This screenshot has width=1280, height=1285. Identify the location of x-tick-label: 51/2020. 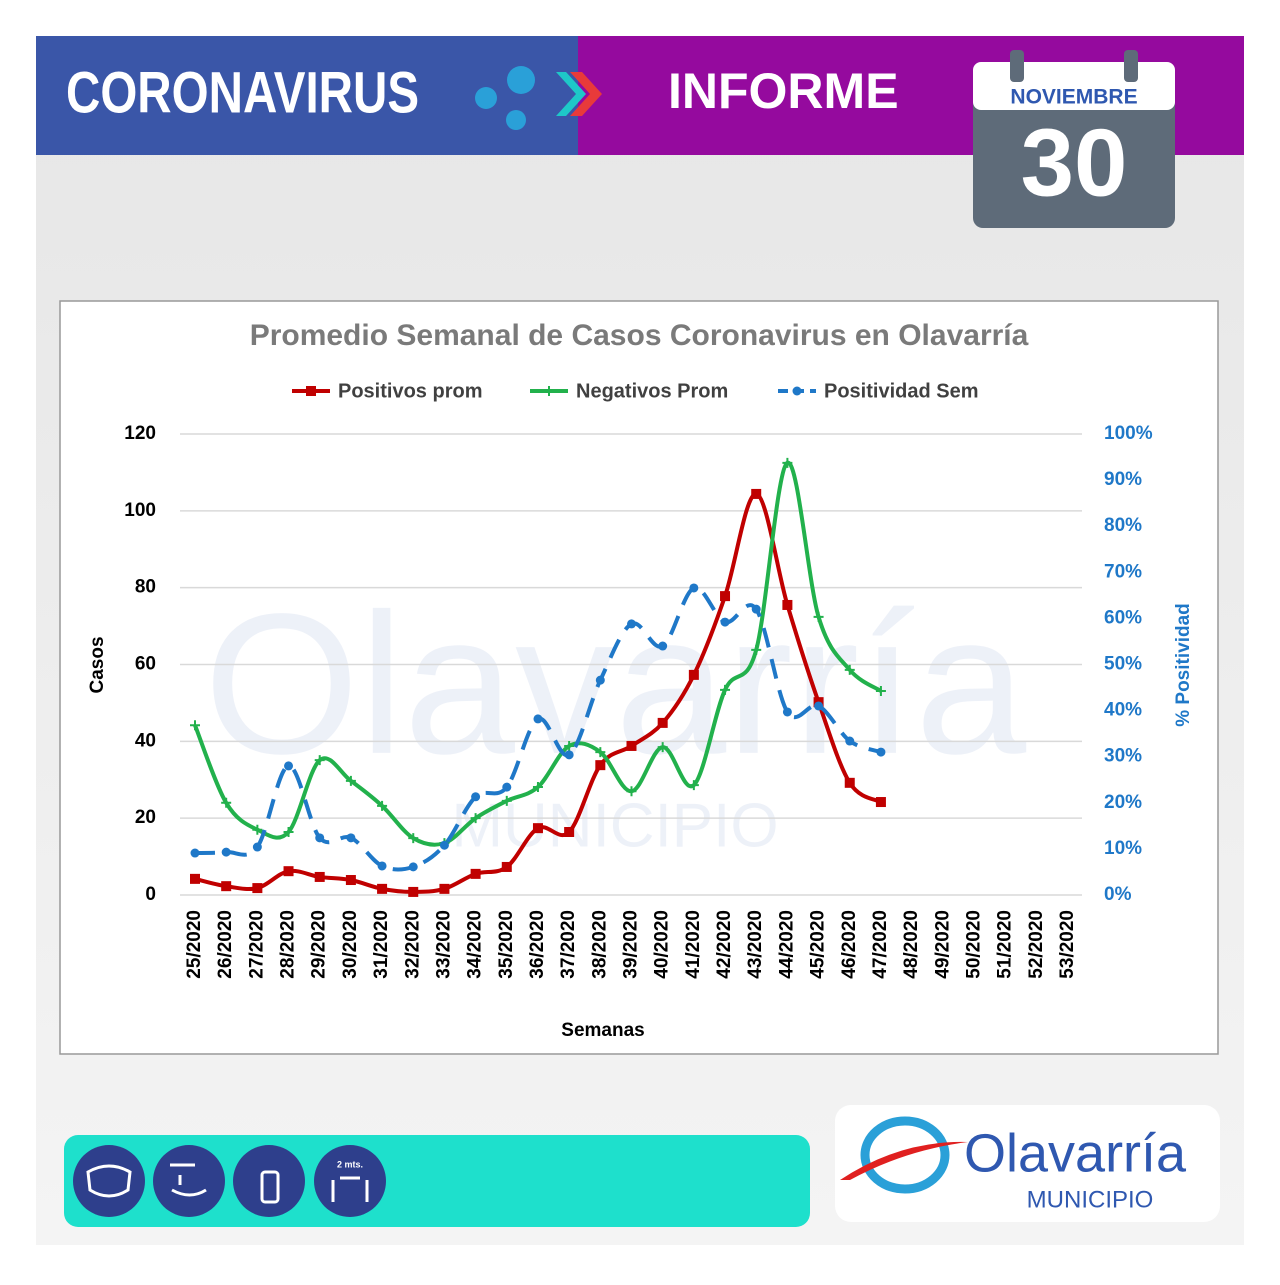
(1005, 944).